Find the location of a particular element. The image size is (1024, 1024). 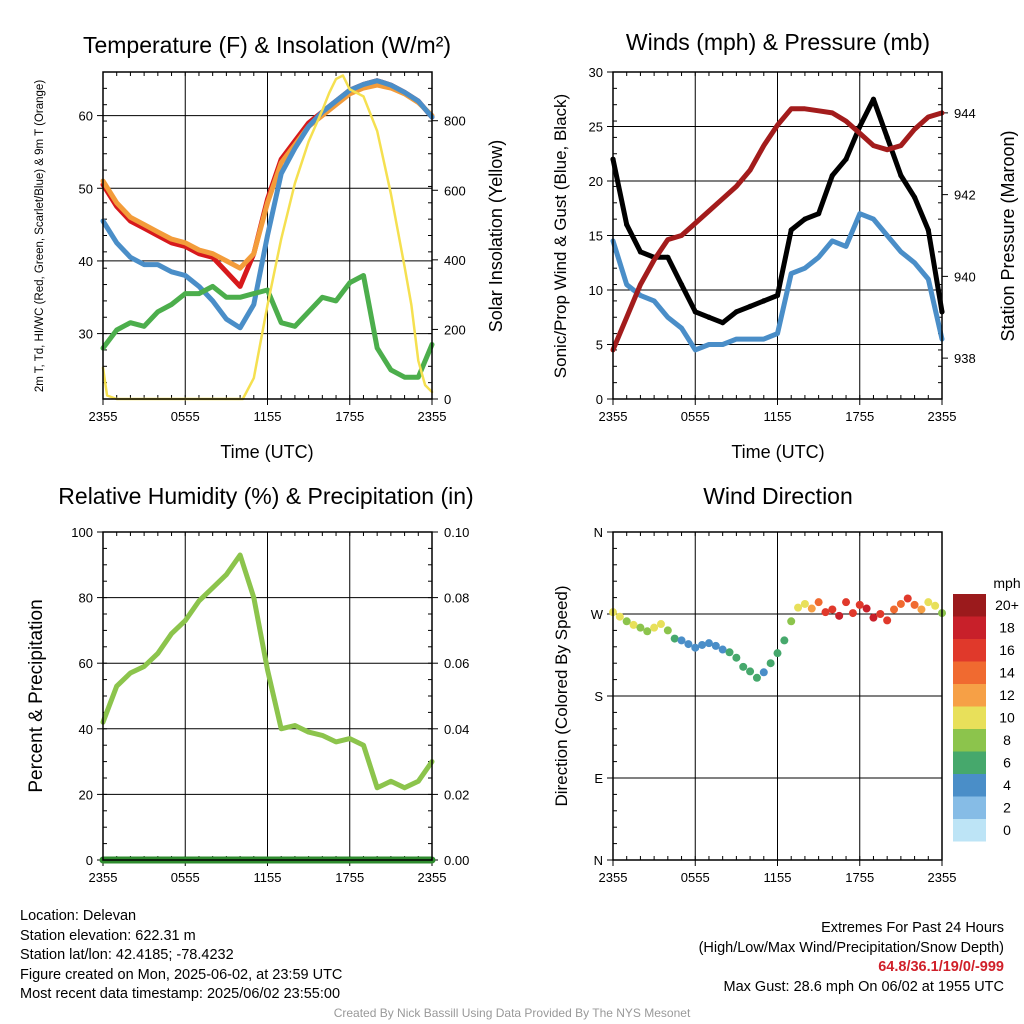

y-tick-label: 30 is located at coordinates (86, 334).